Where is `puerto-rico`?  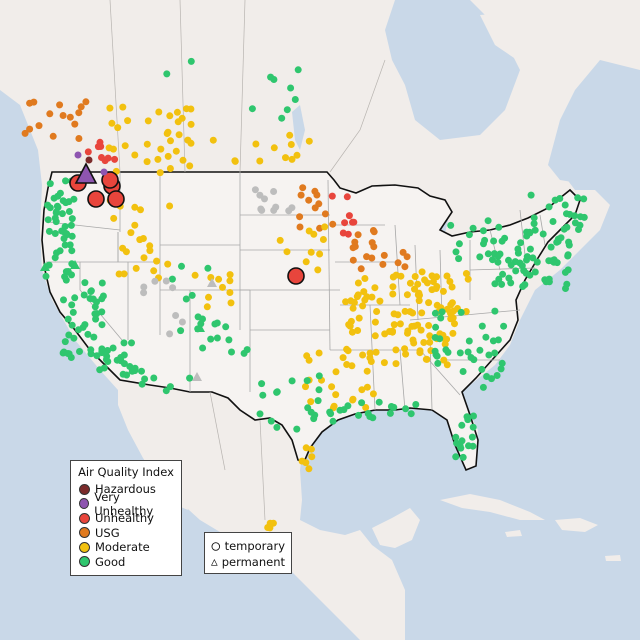
puerto-rico is located at coordinates (613, 558).